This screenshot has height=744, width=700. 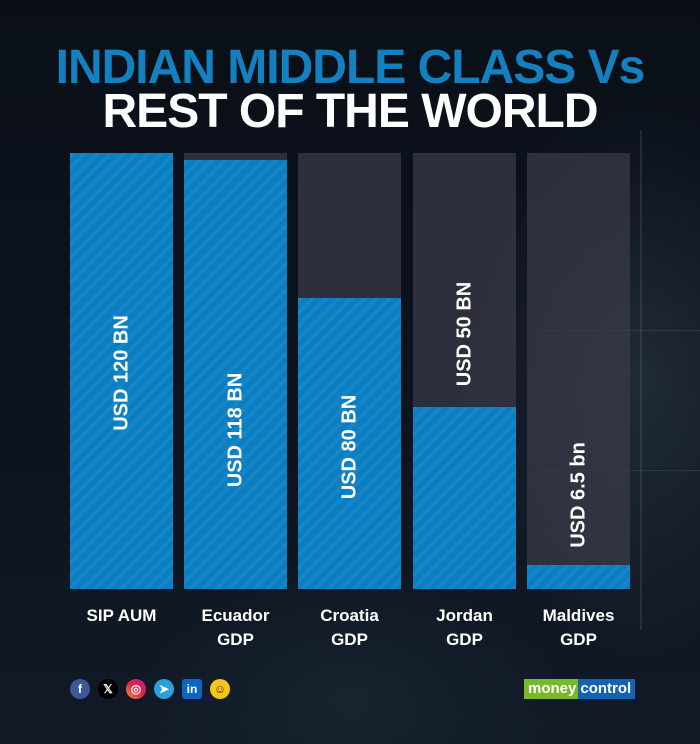 What do you see at coordinates (136, 689) in the screenshot?
I see `instagram-icon: ◎` at bounding box center [136, 689].